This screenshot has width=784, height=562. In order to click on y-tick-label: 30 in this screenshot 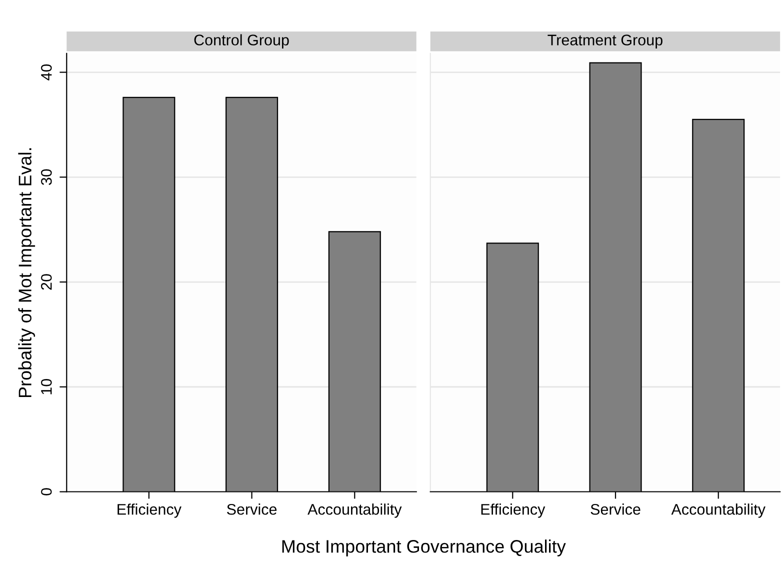, I will do `click(46, 177)`.